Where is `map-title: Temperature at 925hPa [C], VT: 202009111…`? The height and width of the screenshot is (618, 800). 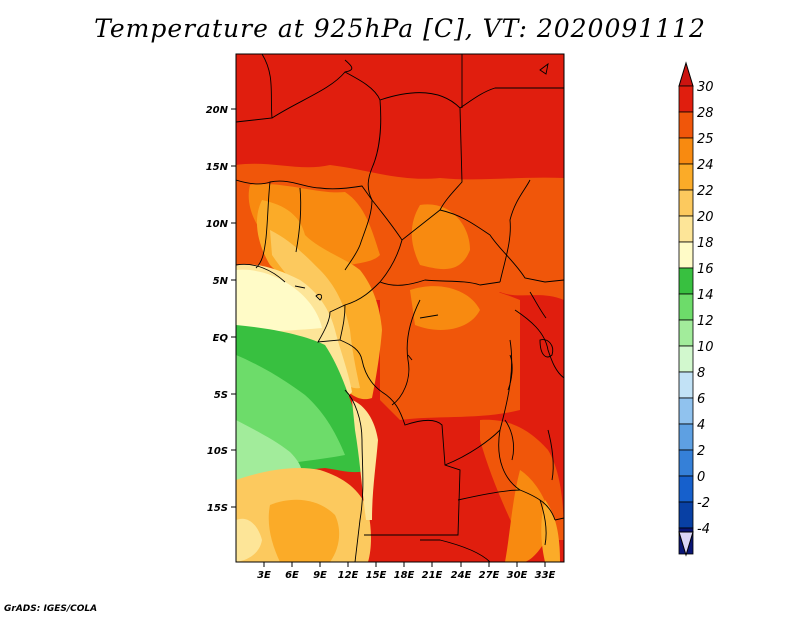
map-title: Temperature at 925hPa [C], VT: 202009111… is located at coordinates (400, 28).